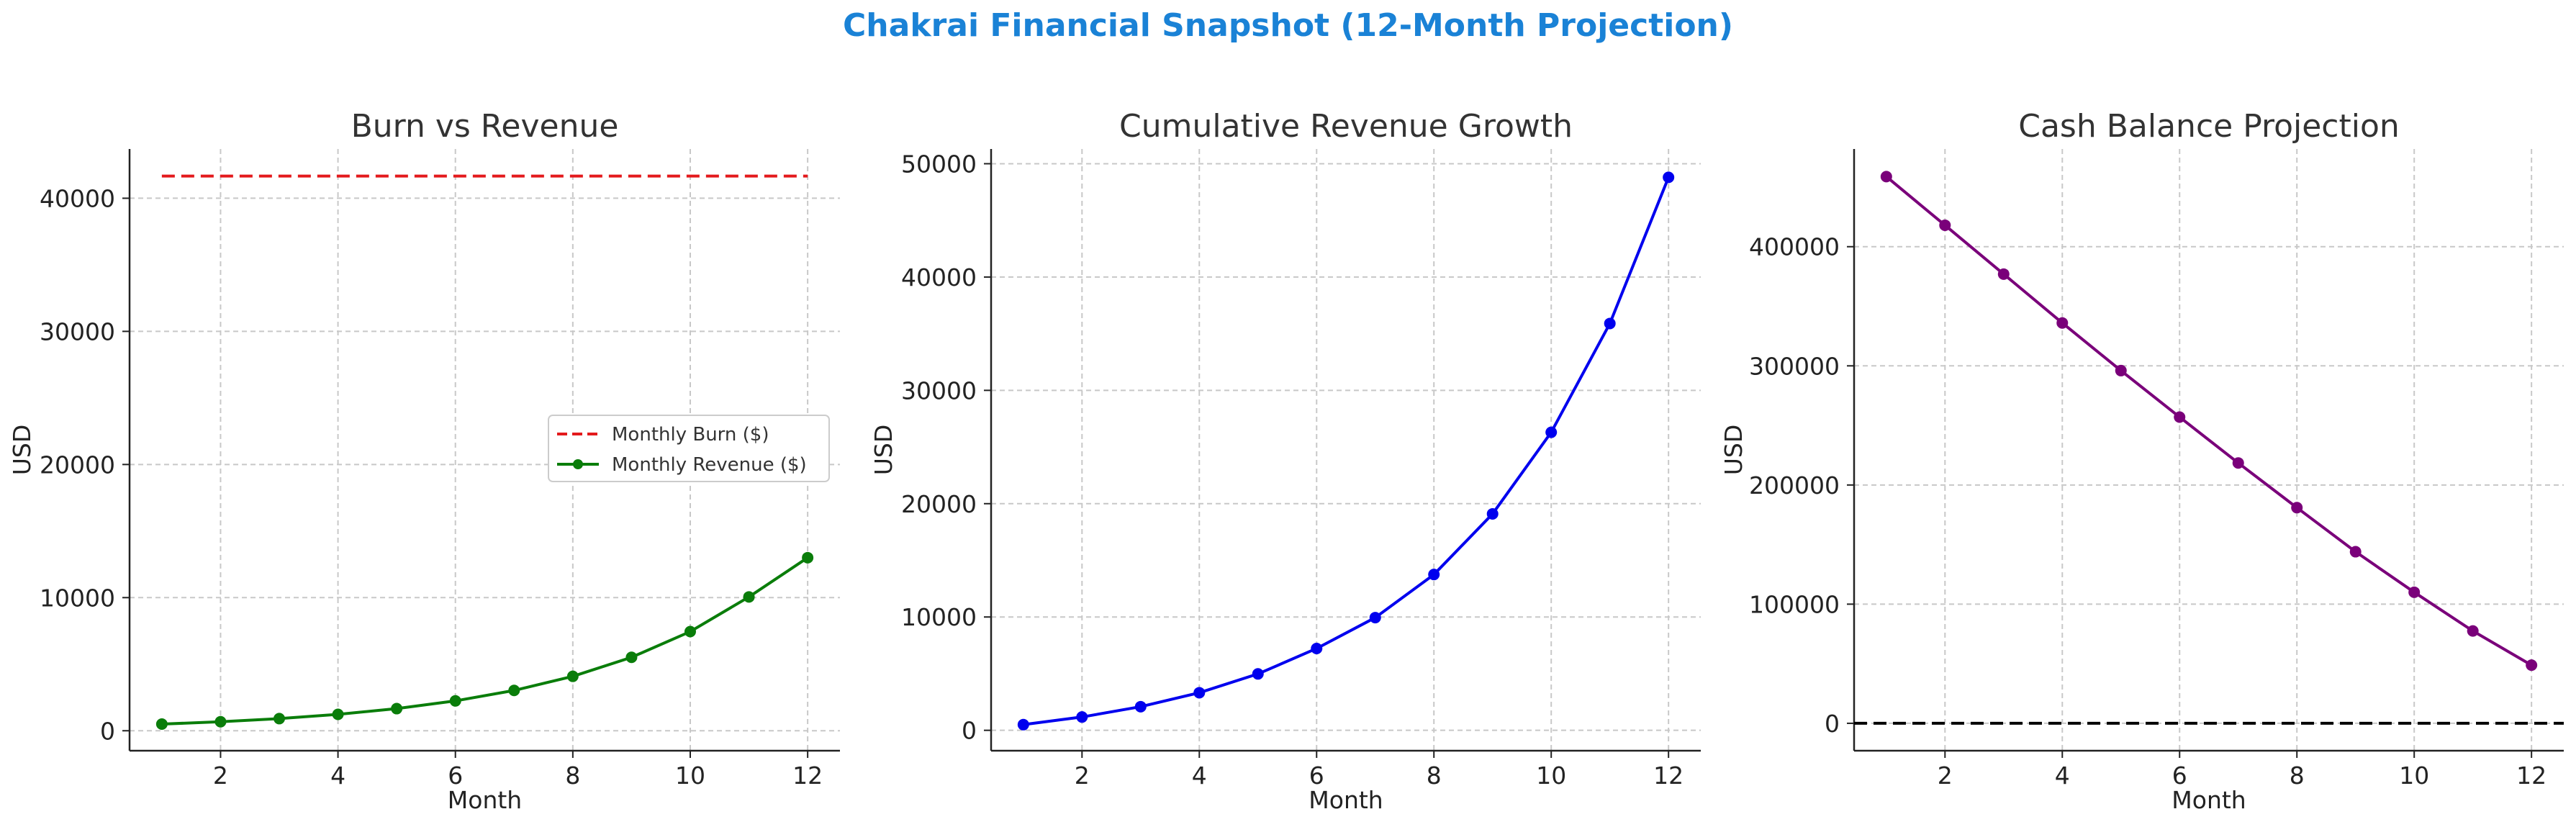 This screenshot has height=827, width=2576. Describe the element at coordinates (2297, 776) in the screenshot. I see `chart-3-xtick-label-8: 8` at that location.